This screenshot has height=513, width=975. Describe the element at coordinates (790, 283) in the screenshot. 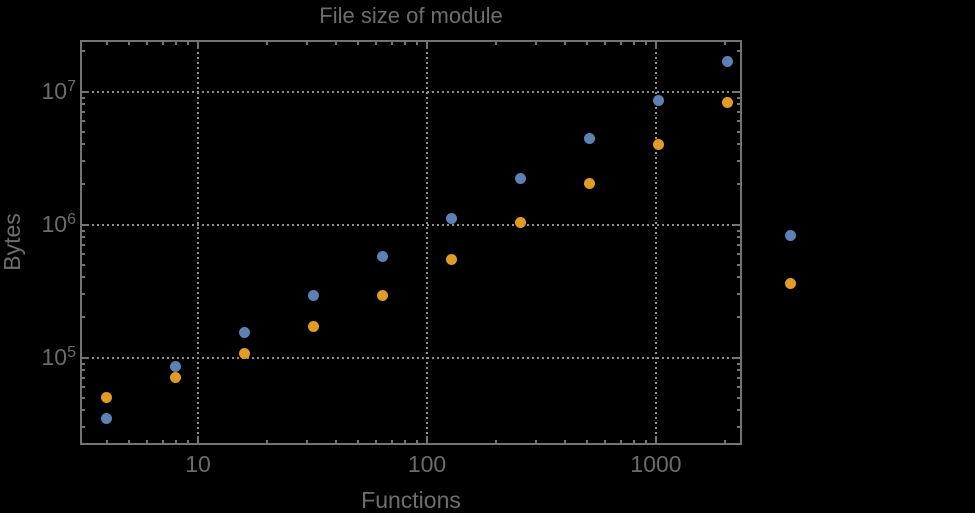

I see `marker-series-2-orange` at that location.